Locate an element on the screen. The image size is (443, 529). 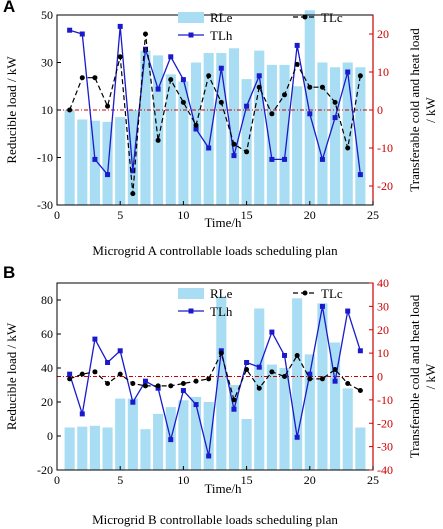
legend-swatch-rle is located at coordinates (191, 17).